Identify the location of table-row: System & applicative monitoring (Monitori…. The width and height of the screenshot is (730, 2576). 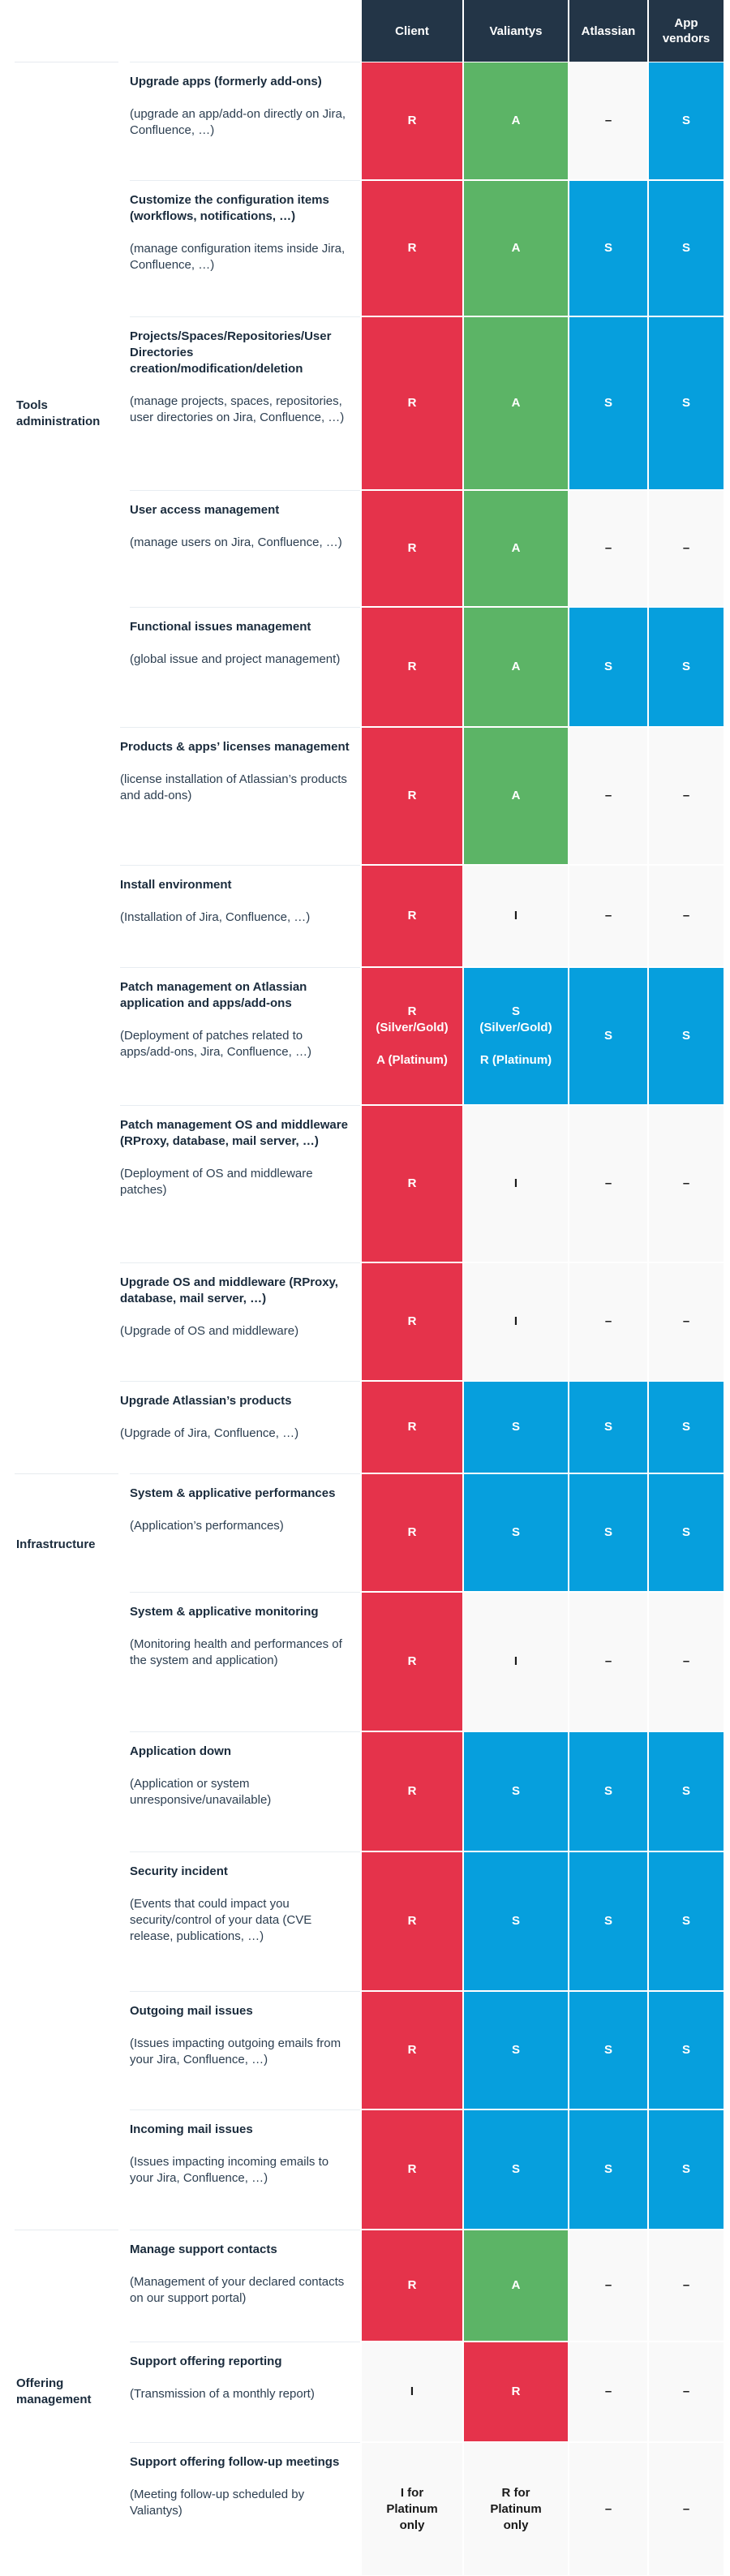
(245, 1661).